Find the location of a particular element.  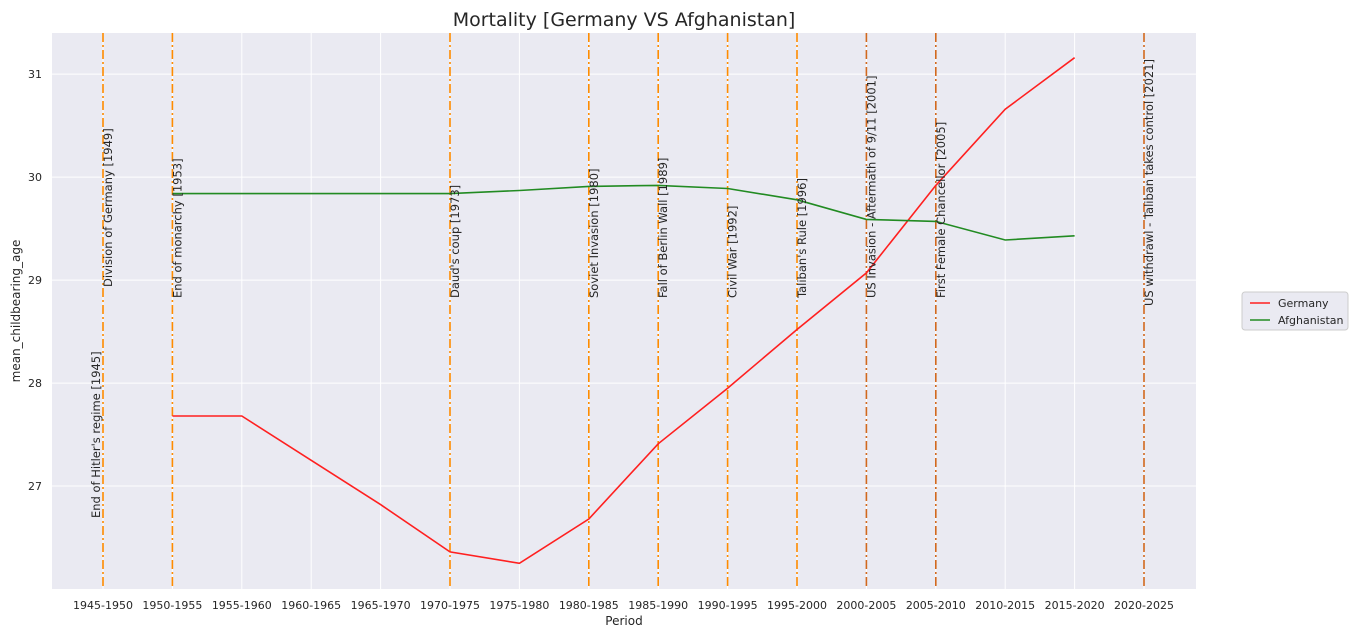

annotation-label: Soviet Invasion [1980] is located at coordinates (594, 233).